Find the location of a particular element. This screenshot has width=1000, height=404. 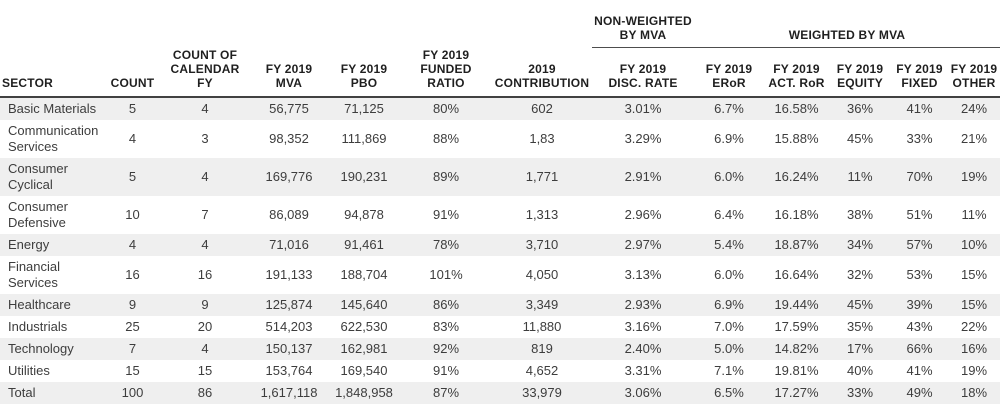

sector-cell: Industrials is located at coordinates (38, 326).